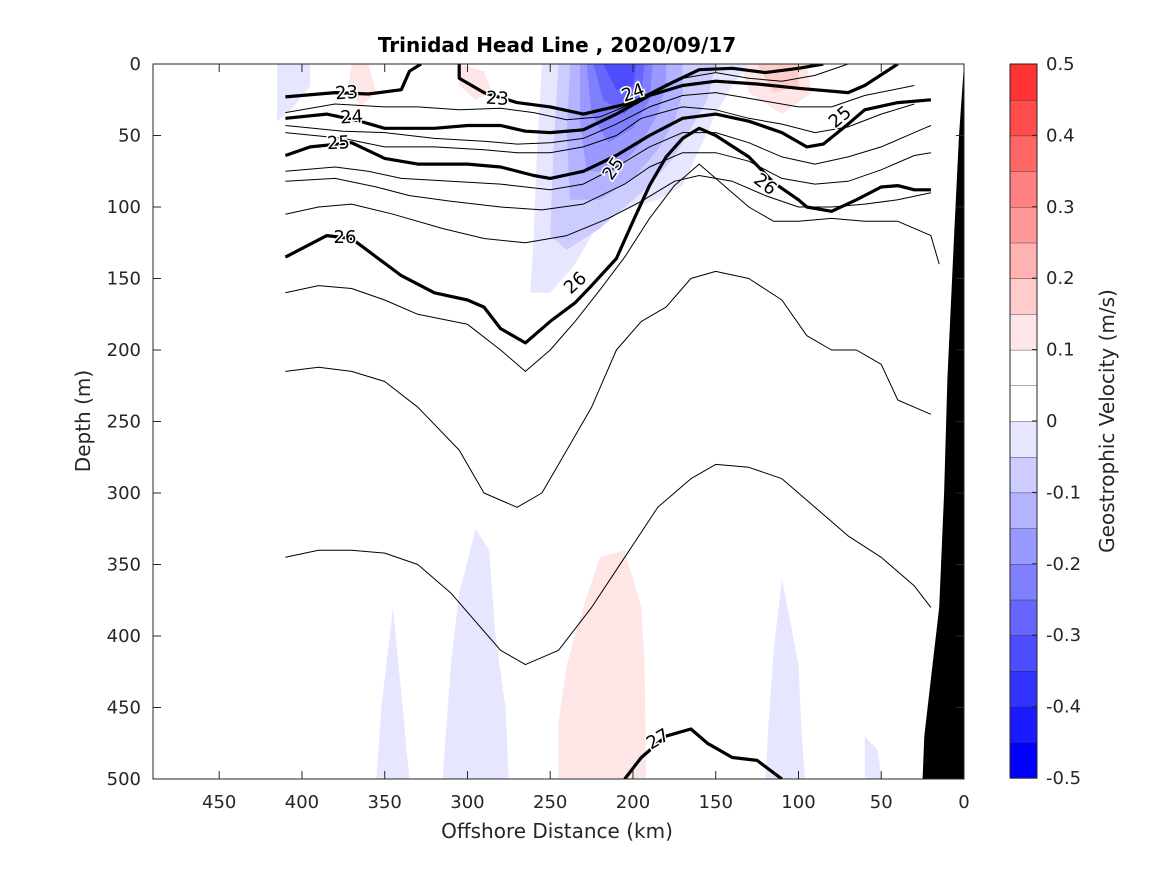  What do you see at coordinates (1060, 278) in the screenshot?
I see `colorbar-tick-label: 0.2` at bounding box center [1060, 278].